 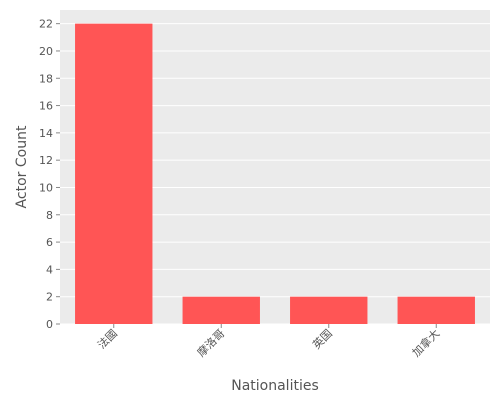 What do you see at coordinates (46, 160) in the screenshot?
I see `y-tick-label: 12` at bounding box center [46, 160].